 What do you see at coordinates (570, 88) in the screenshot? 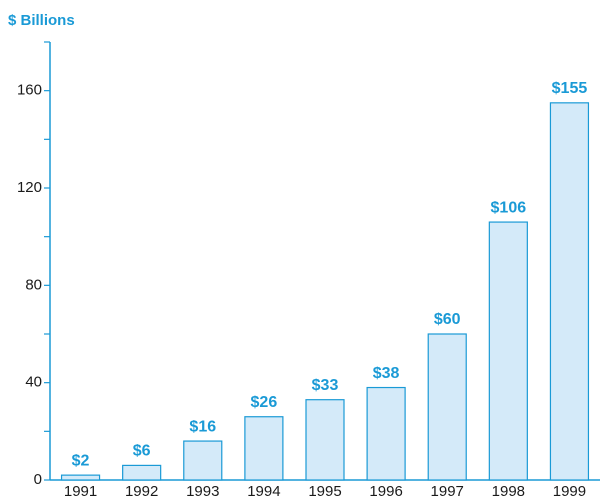
I see `value-label: $155` at bounding box center [570, 88].